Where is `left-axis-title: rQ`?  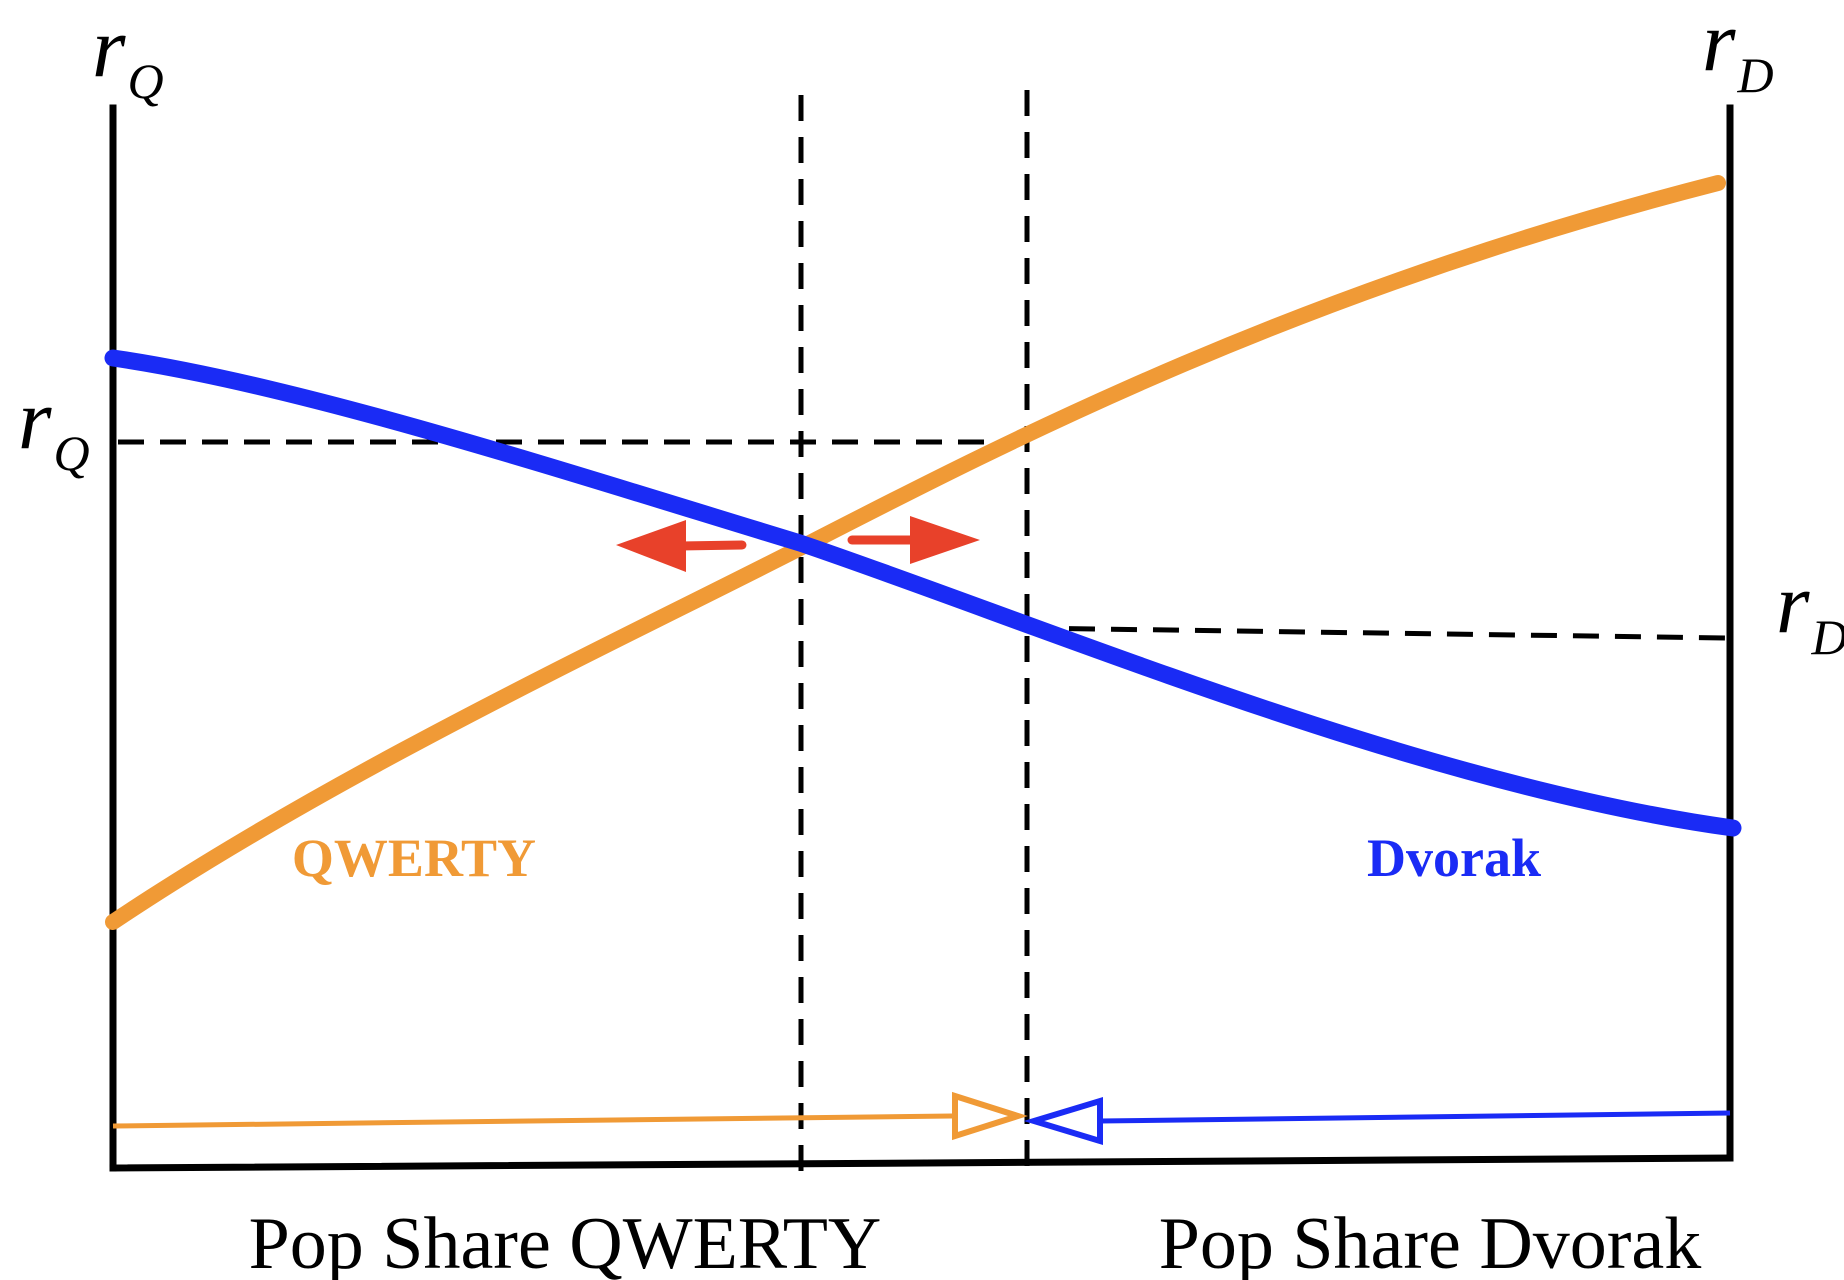
left-axis-title: rQ is located at coordinates (128, 54).